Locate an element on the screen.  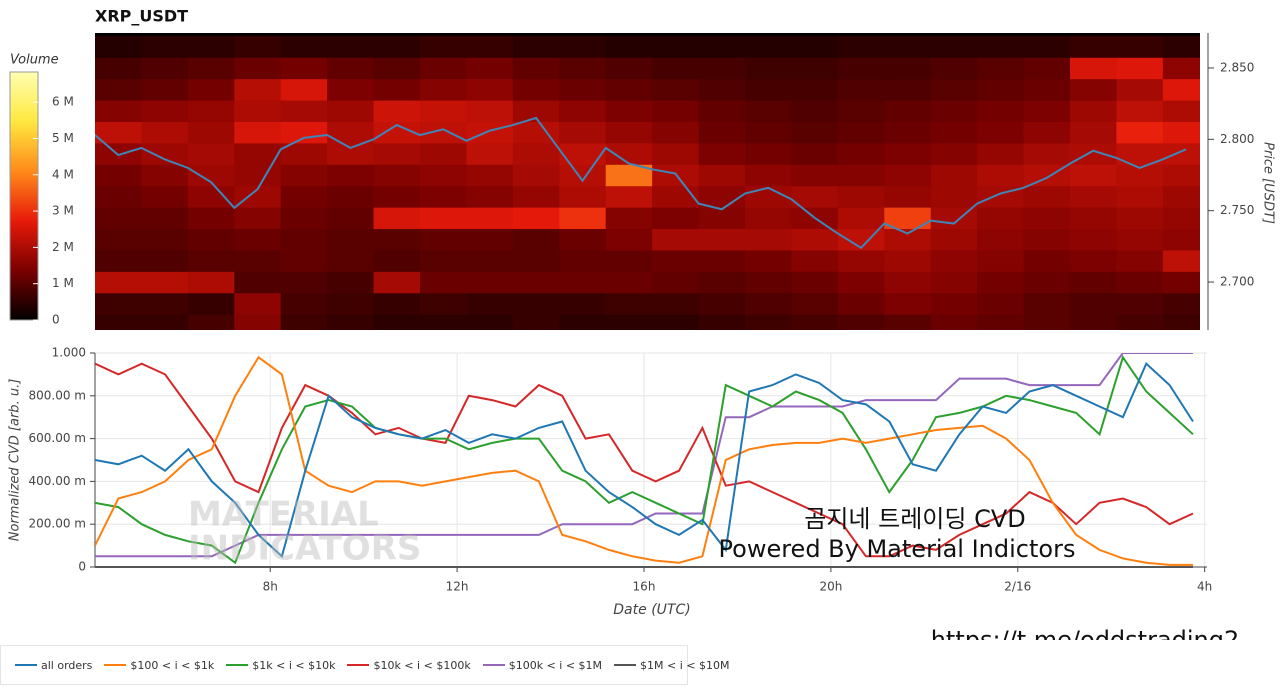
legend-item: $100k < i < $1M is located at coordinates (542, 665).